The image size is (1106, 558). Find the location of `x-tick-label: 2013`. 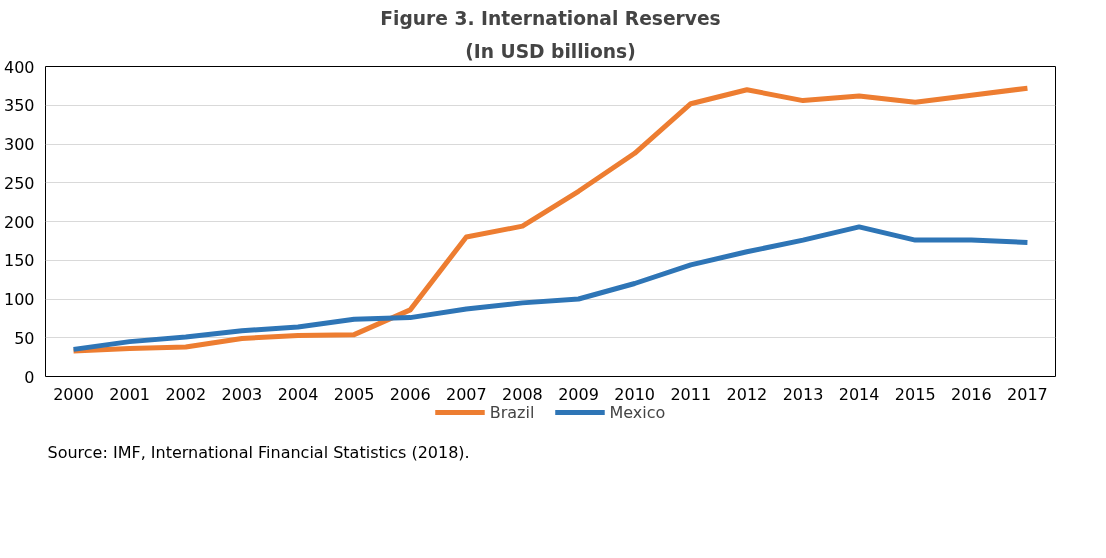

x-tick-label: 2013 is located at coordinates (803, 394).